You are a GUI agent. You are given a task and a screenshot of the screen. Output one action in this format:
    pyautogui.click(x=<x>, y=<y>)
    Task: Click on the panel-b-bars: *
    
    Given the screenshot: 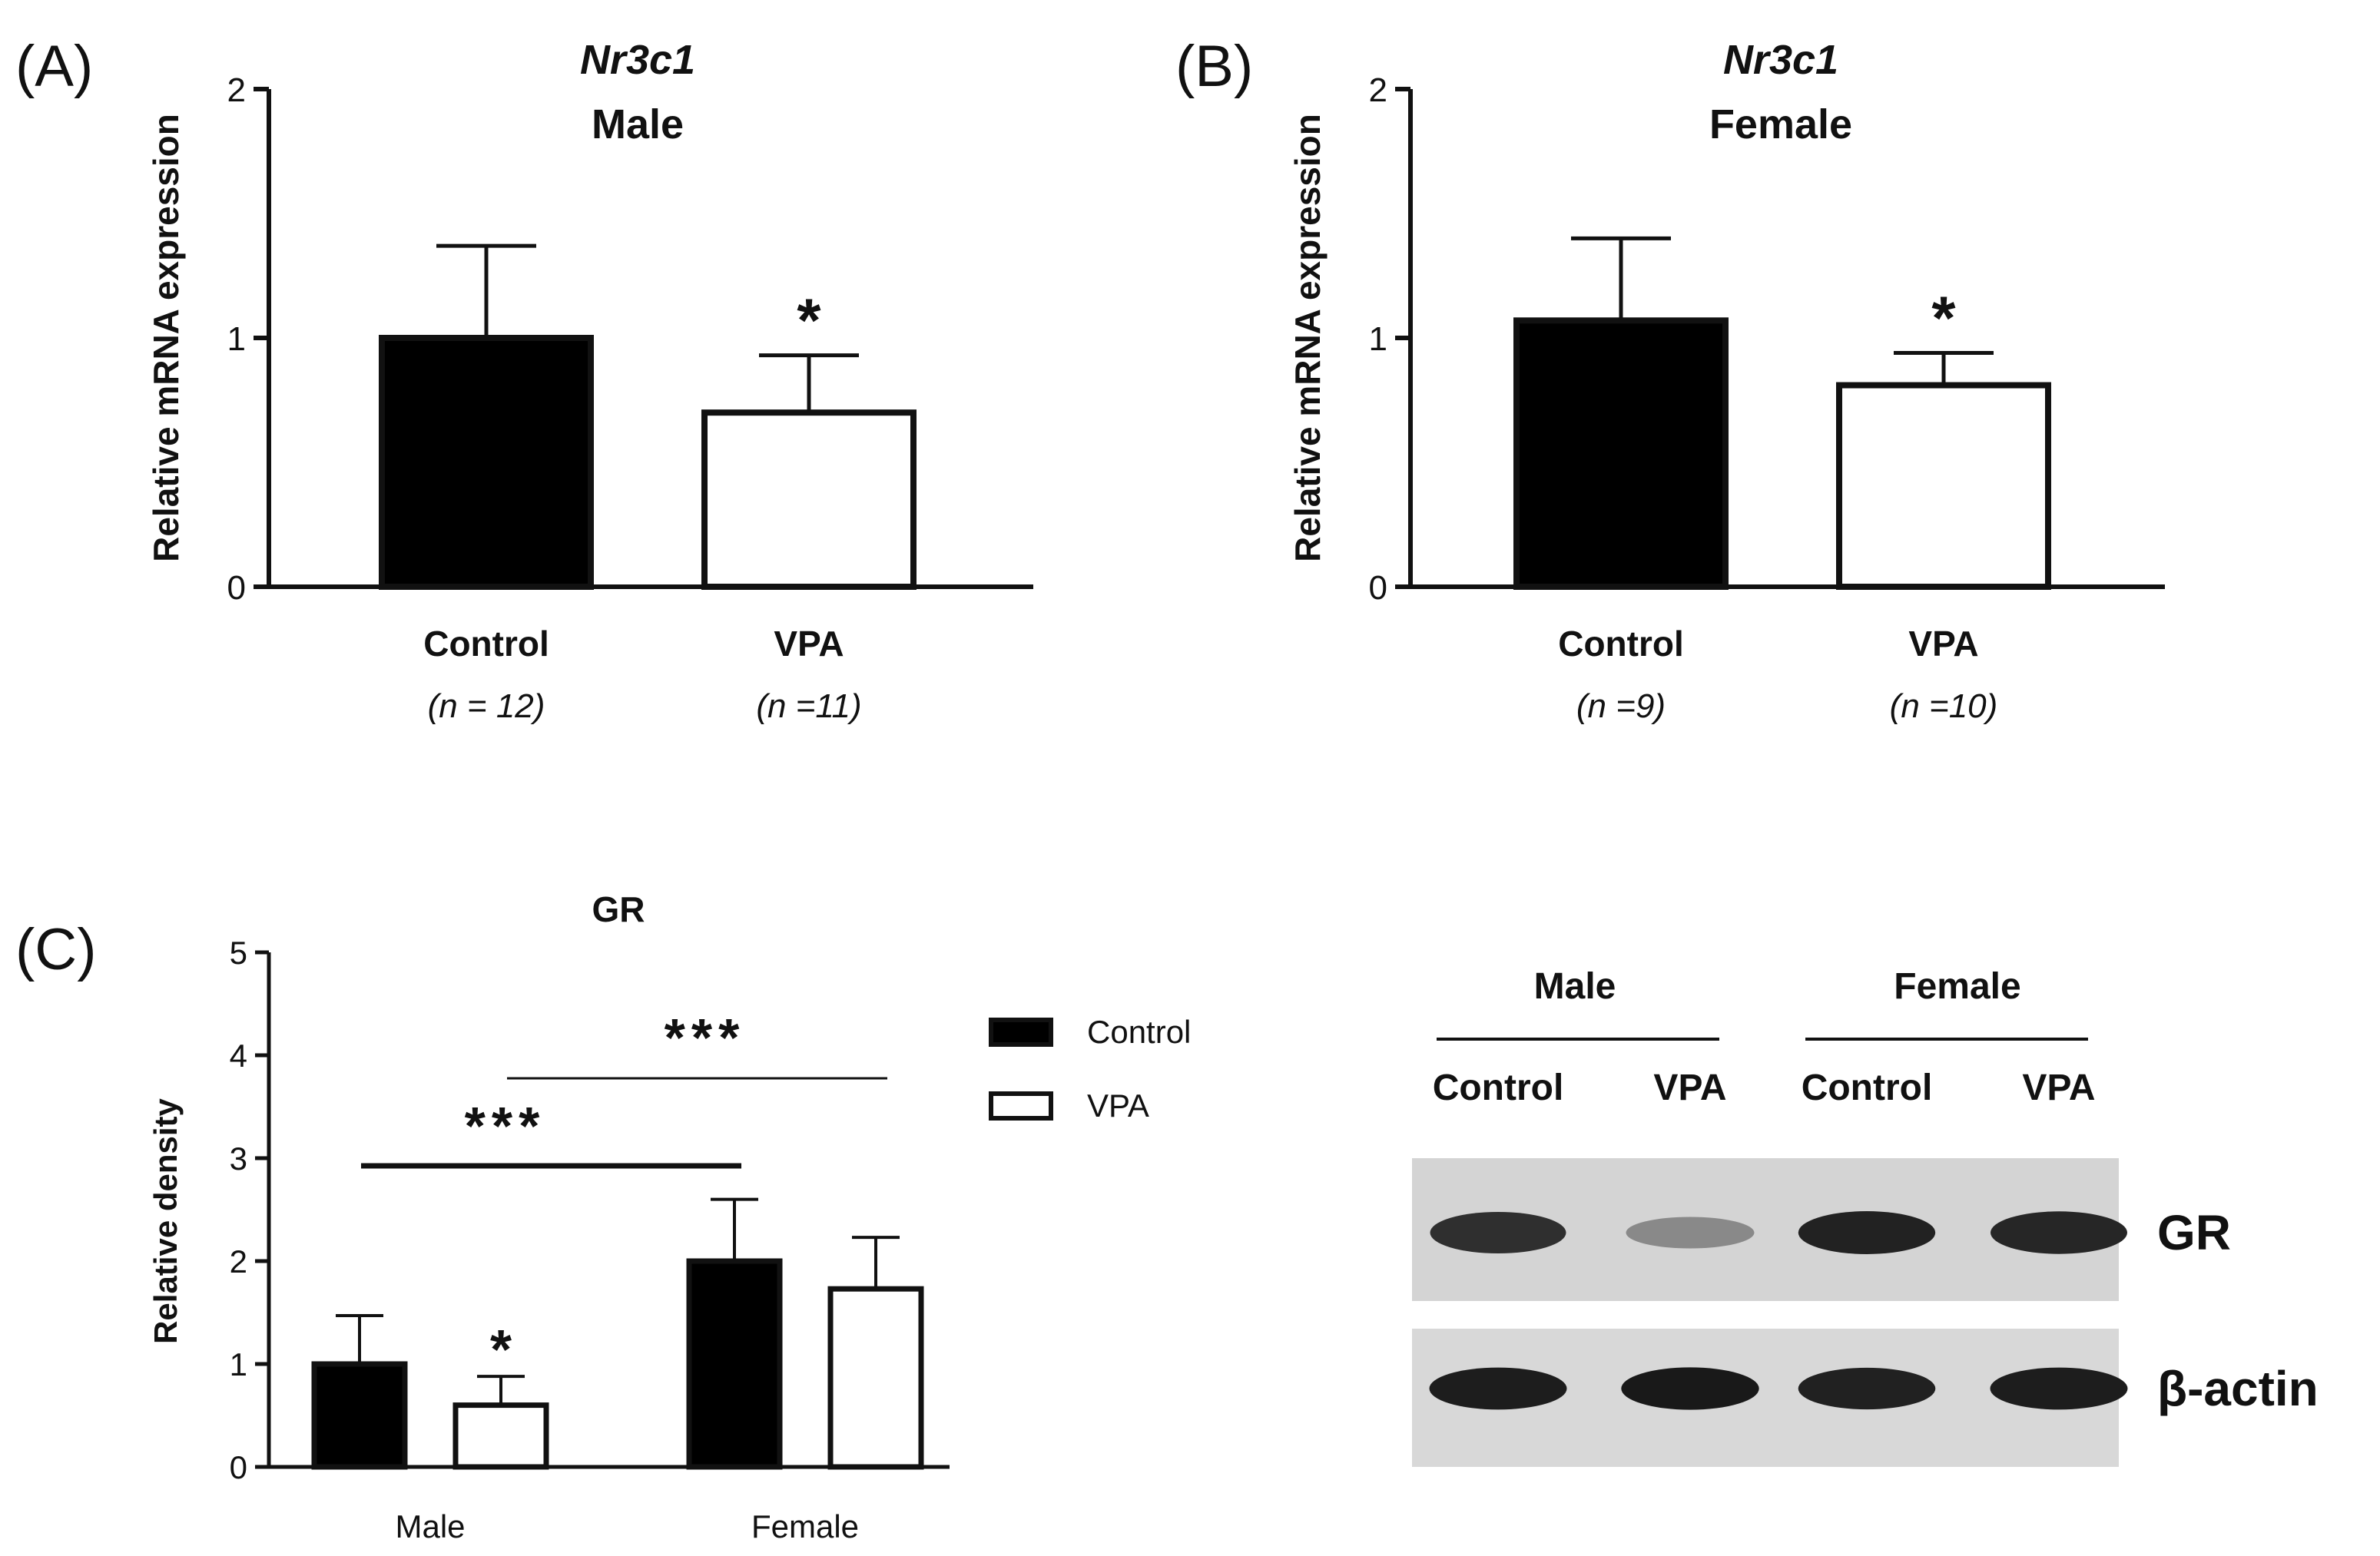 What is the action you would take?
    pyautogui.click(x=1782, y=413)
    